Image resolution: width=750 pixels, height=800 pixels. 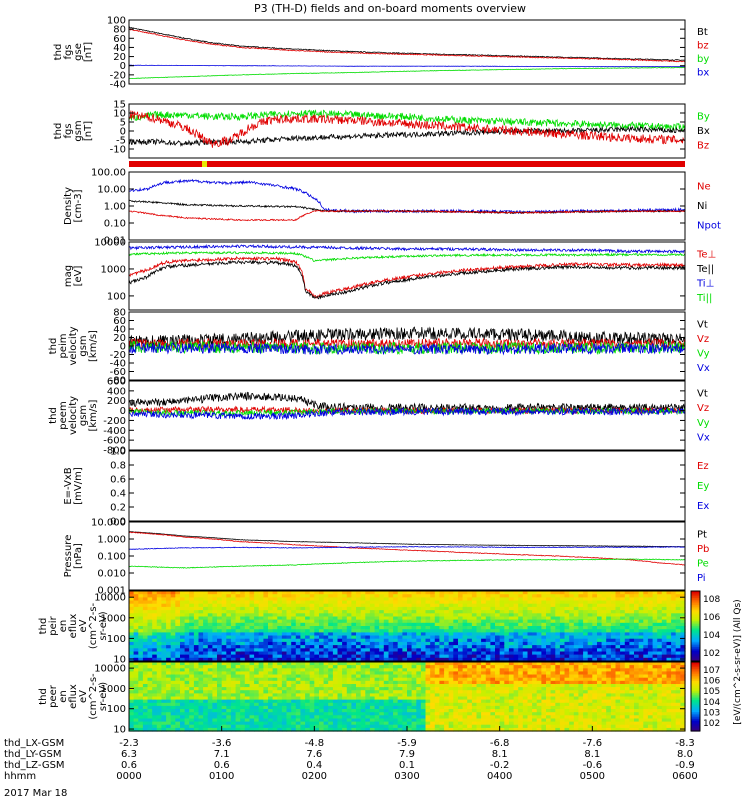 What do you see at coordinates (118, 508) in the screenshot?
I see `y-tick-label: 0.2` at bounding box center [118, 508].